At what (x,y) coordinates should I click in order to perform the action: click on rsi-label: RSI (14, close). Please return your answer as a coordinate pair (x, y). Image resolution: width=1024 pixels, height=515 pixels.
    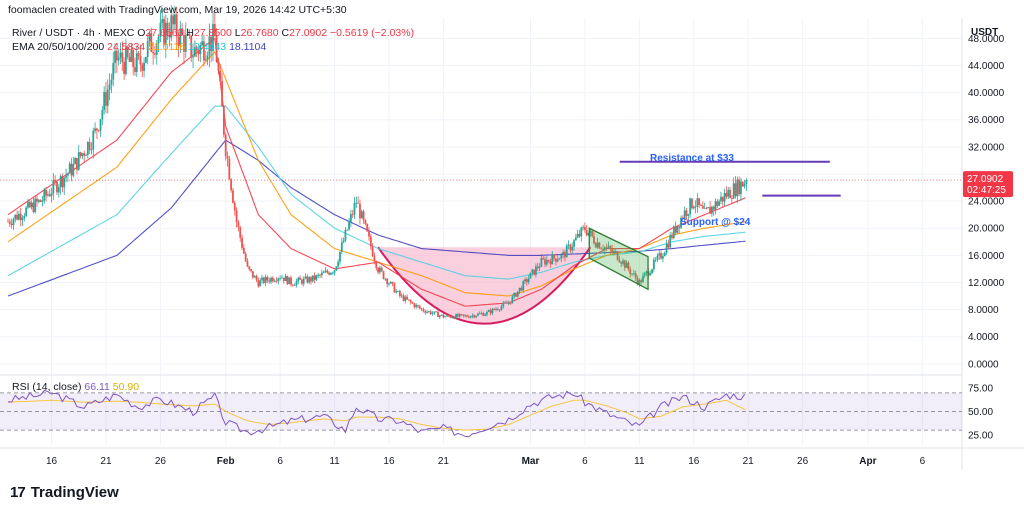
    Looking at the image, I should click on (47, 387).